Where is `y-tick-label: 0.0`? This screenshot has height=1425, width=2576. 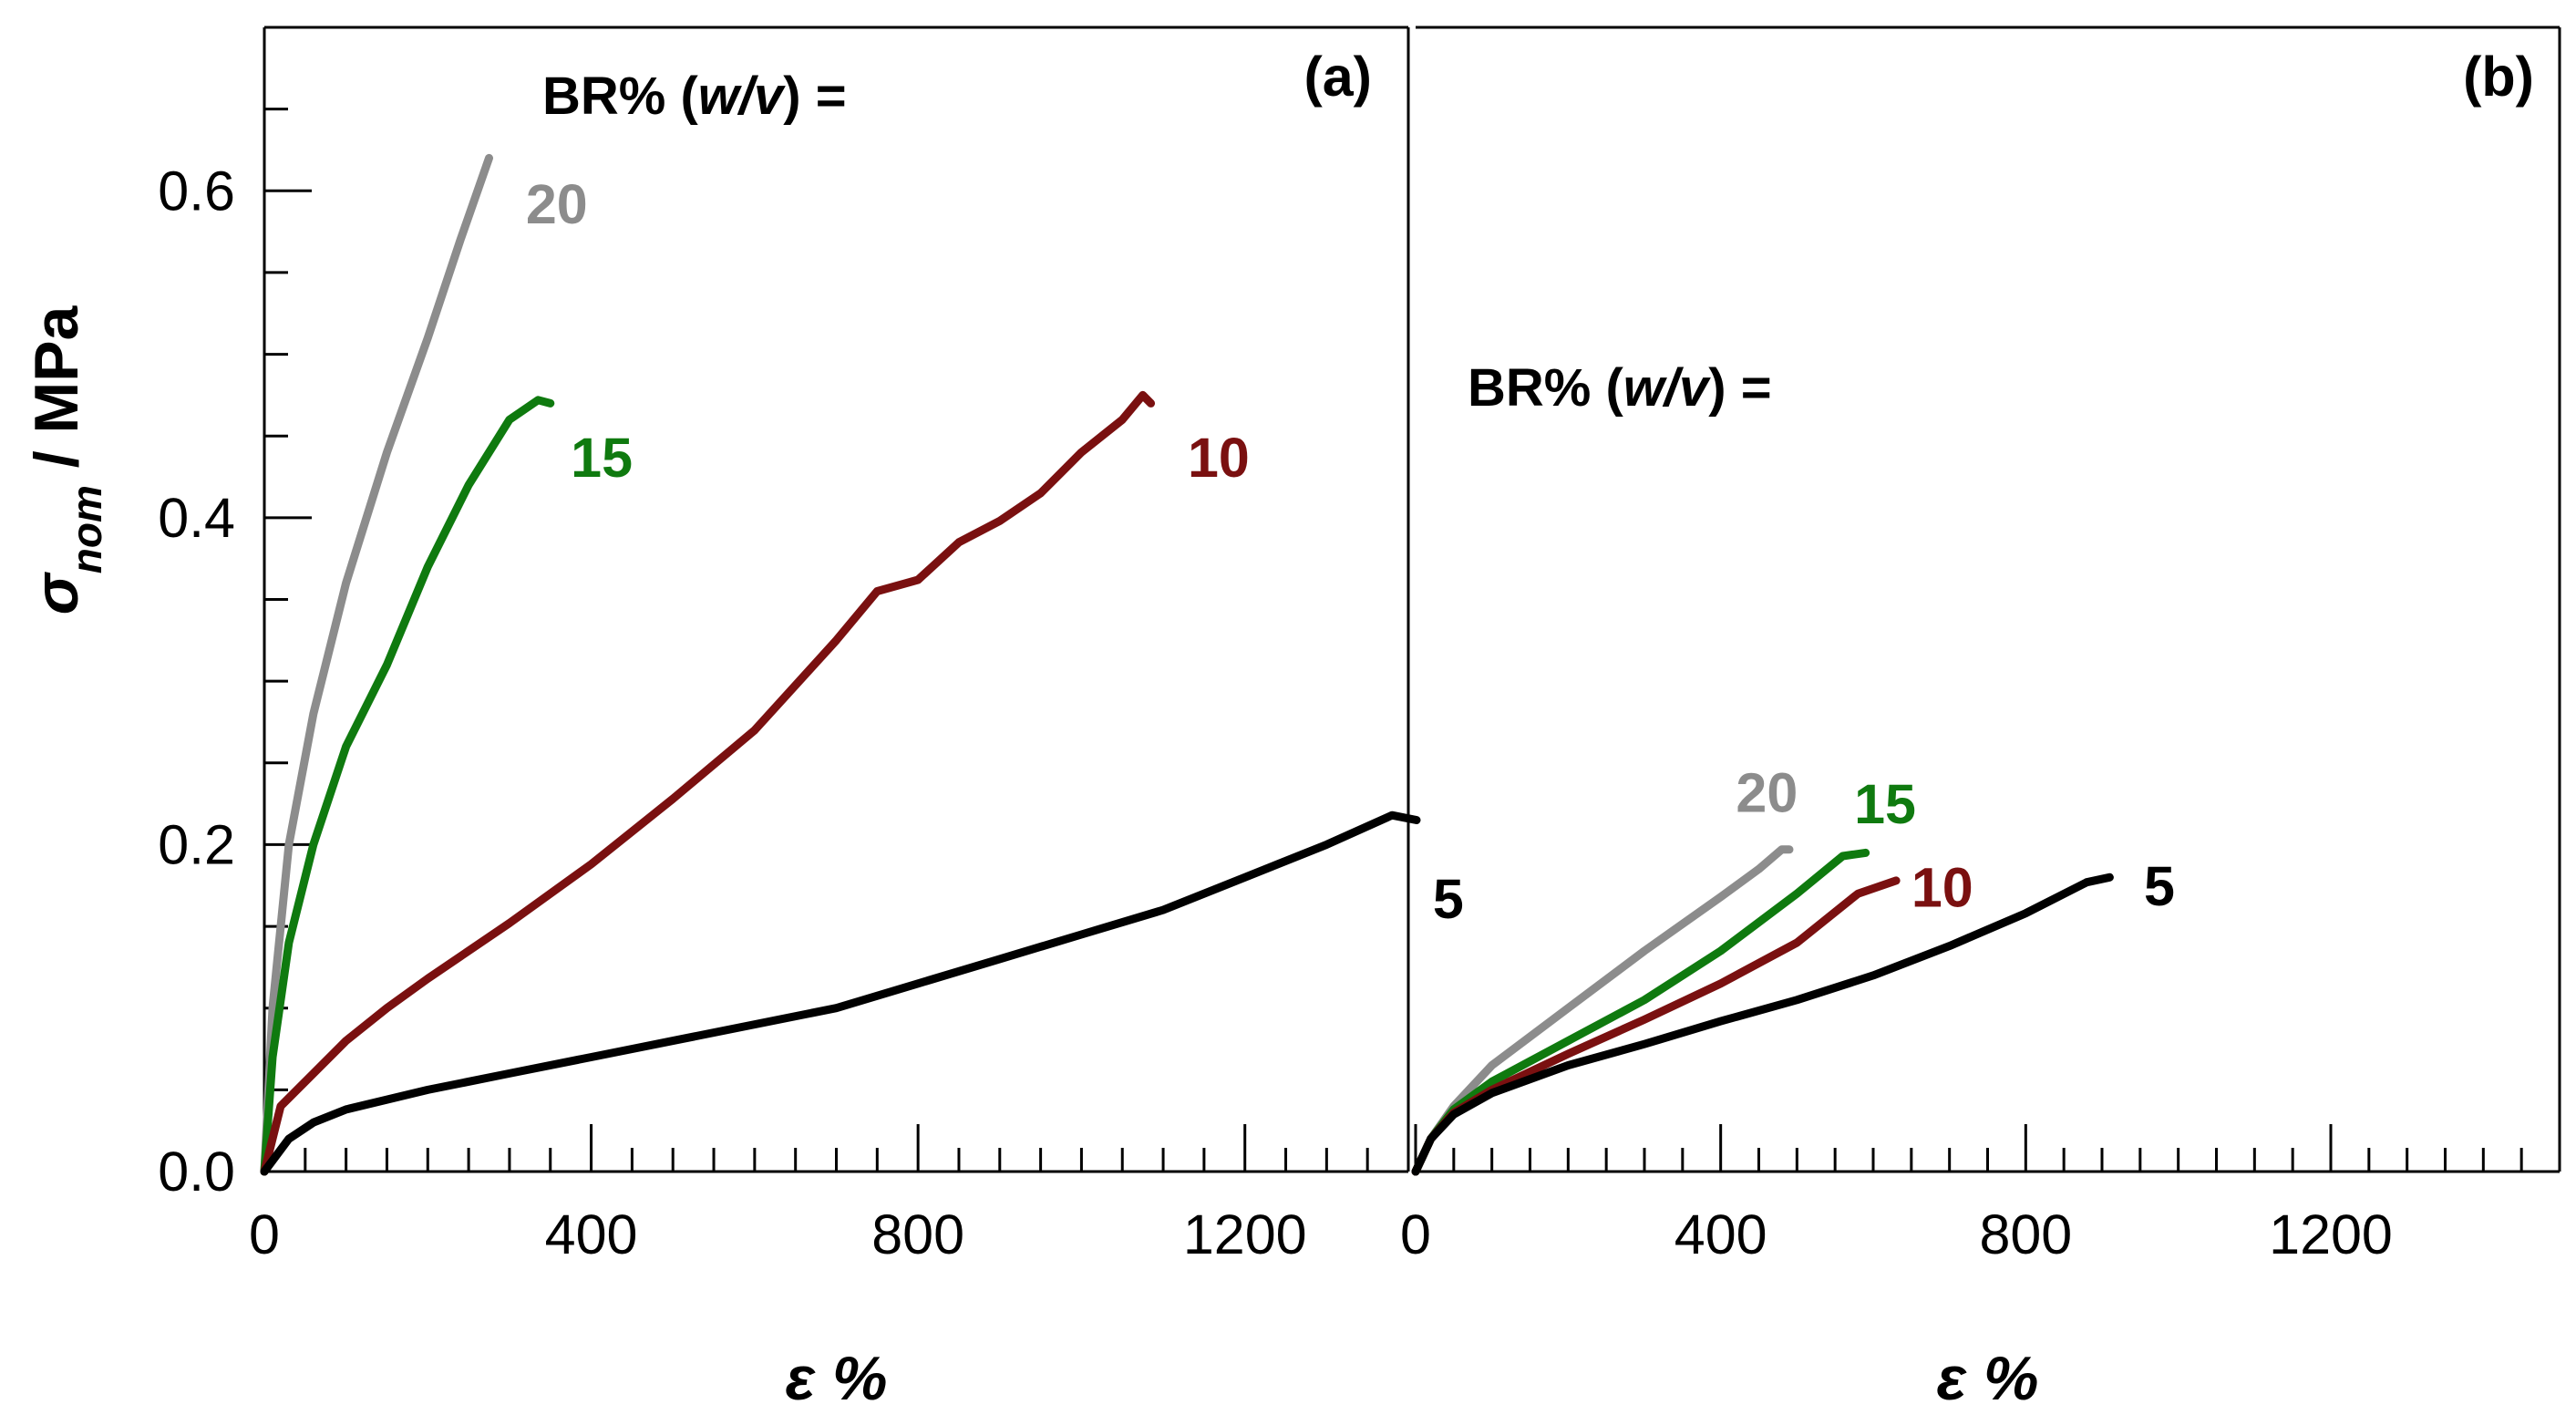
y-tick-label: 0.0 is located at coordinates (196, 1172).